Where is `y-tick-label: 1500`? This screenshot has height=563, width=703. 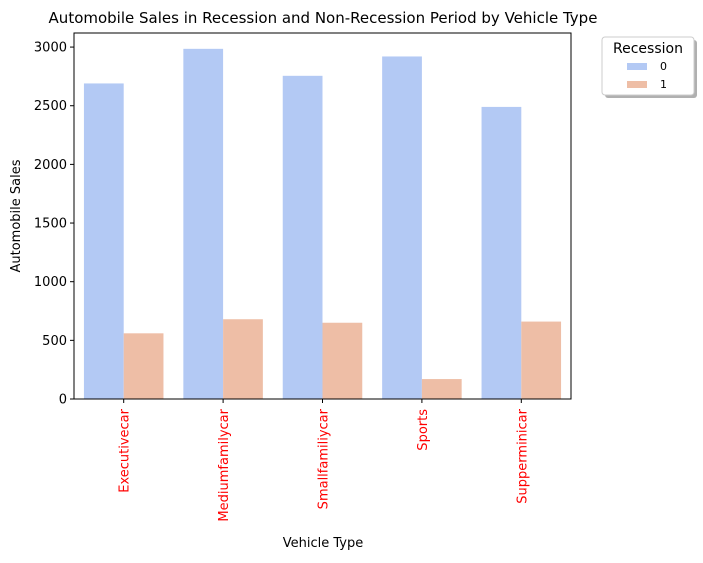 y-tick-label: 1500 is located at coordinates (50, 224).